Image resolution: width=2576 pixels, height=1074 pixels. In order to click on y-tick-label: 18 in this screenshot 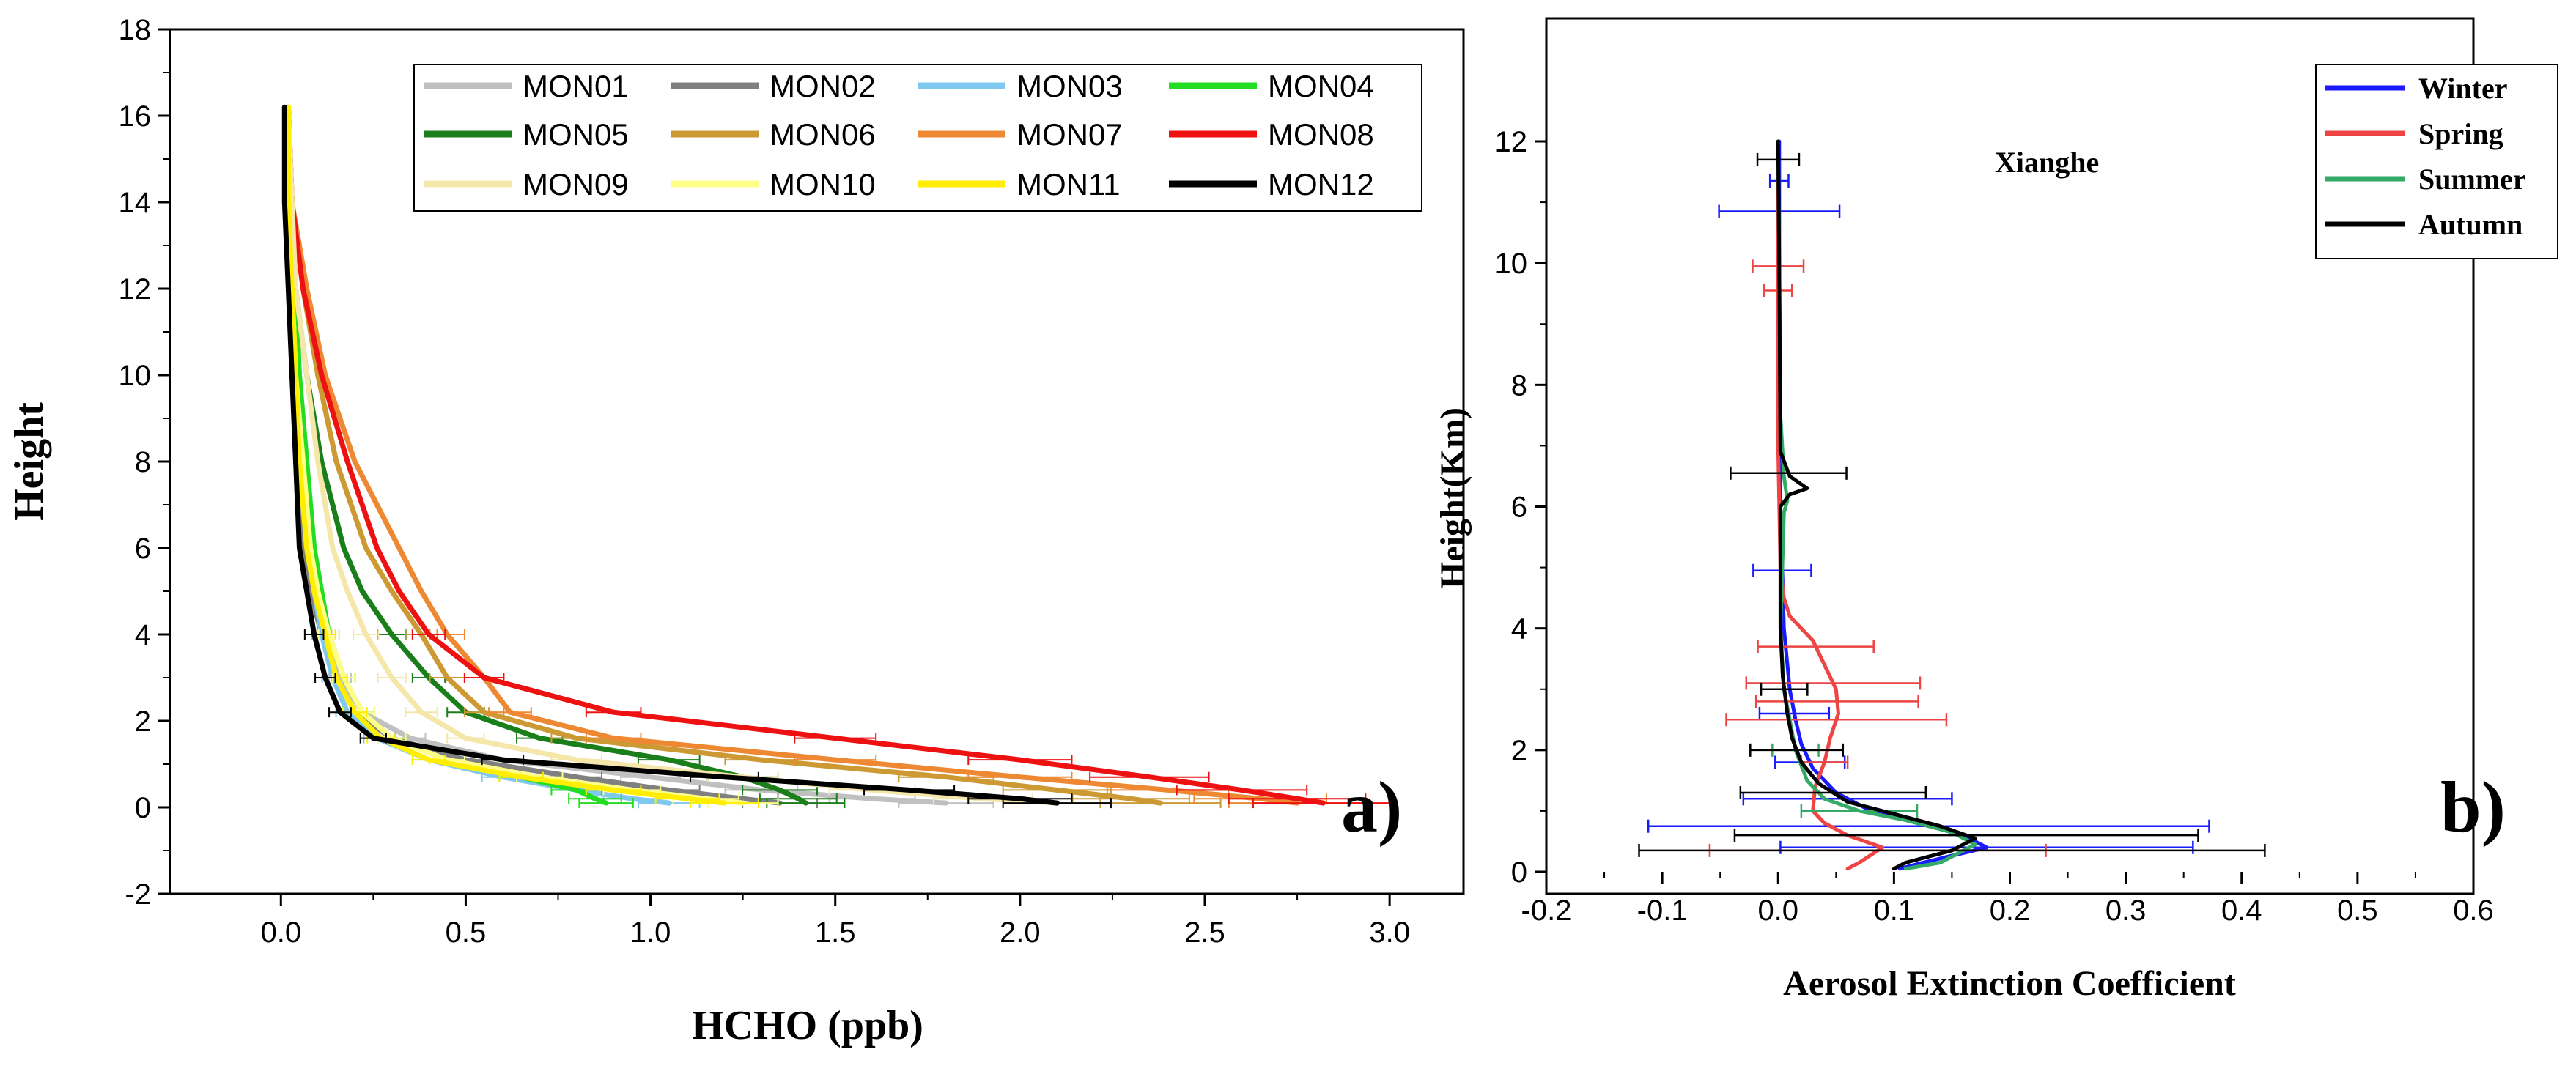, I will do `click(135, 30)`.